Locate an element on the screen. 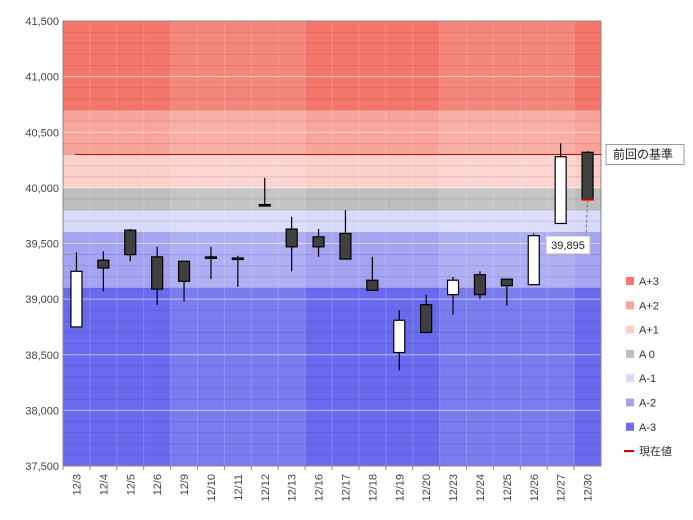 The image size is (693, 520). legend-item: A+1 is located at coordinates (642, 331).